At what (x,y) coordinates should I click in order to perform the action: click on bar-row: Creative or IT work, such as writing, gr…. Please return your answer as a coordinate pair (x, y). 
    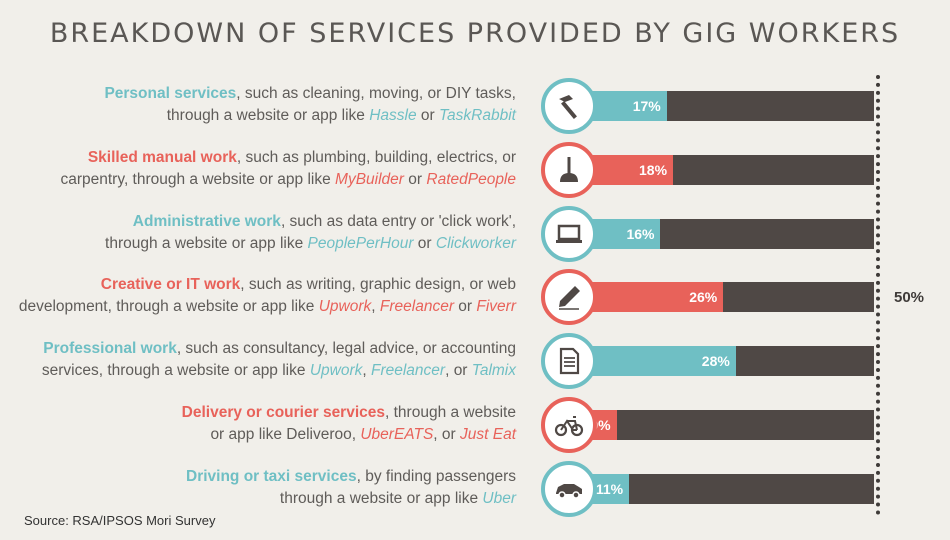
    Looking at the image, I should click on (475, 297).